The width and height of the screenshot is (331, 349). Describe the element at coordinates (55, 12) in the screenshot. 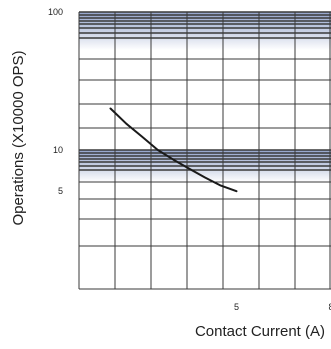

I see `y-tick-label-0: 100` at that location.